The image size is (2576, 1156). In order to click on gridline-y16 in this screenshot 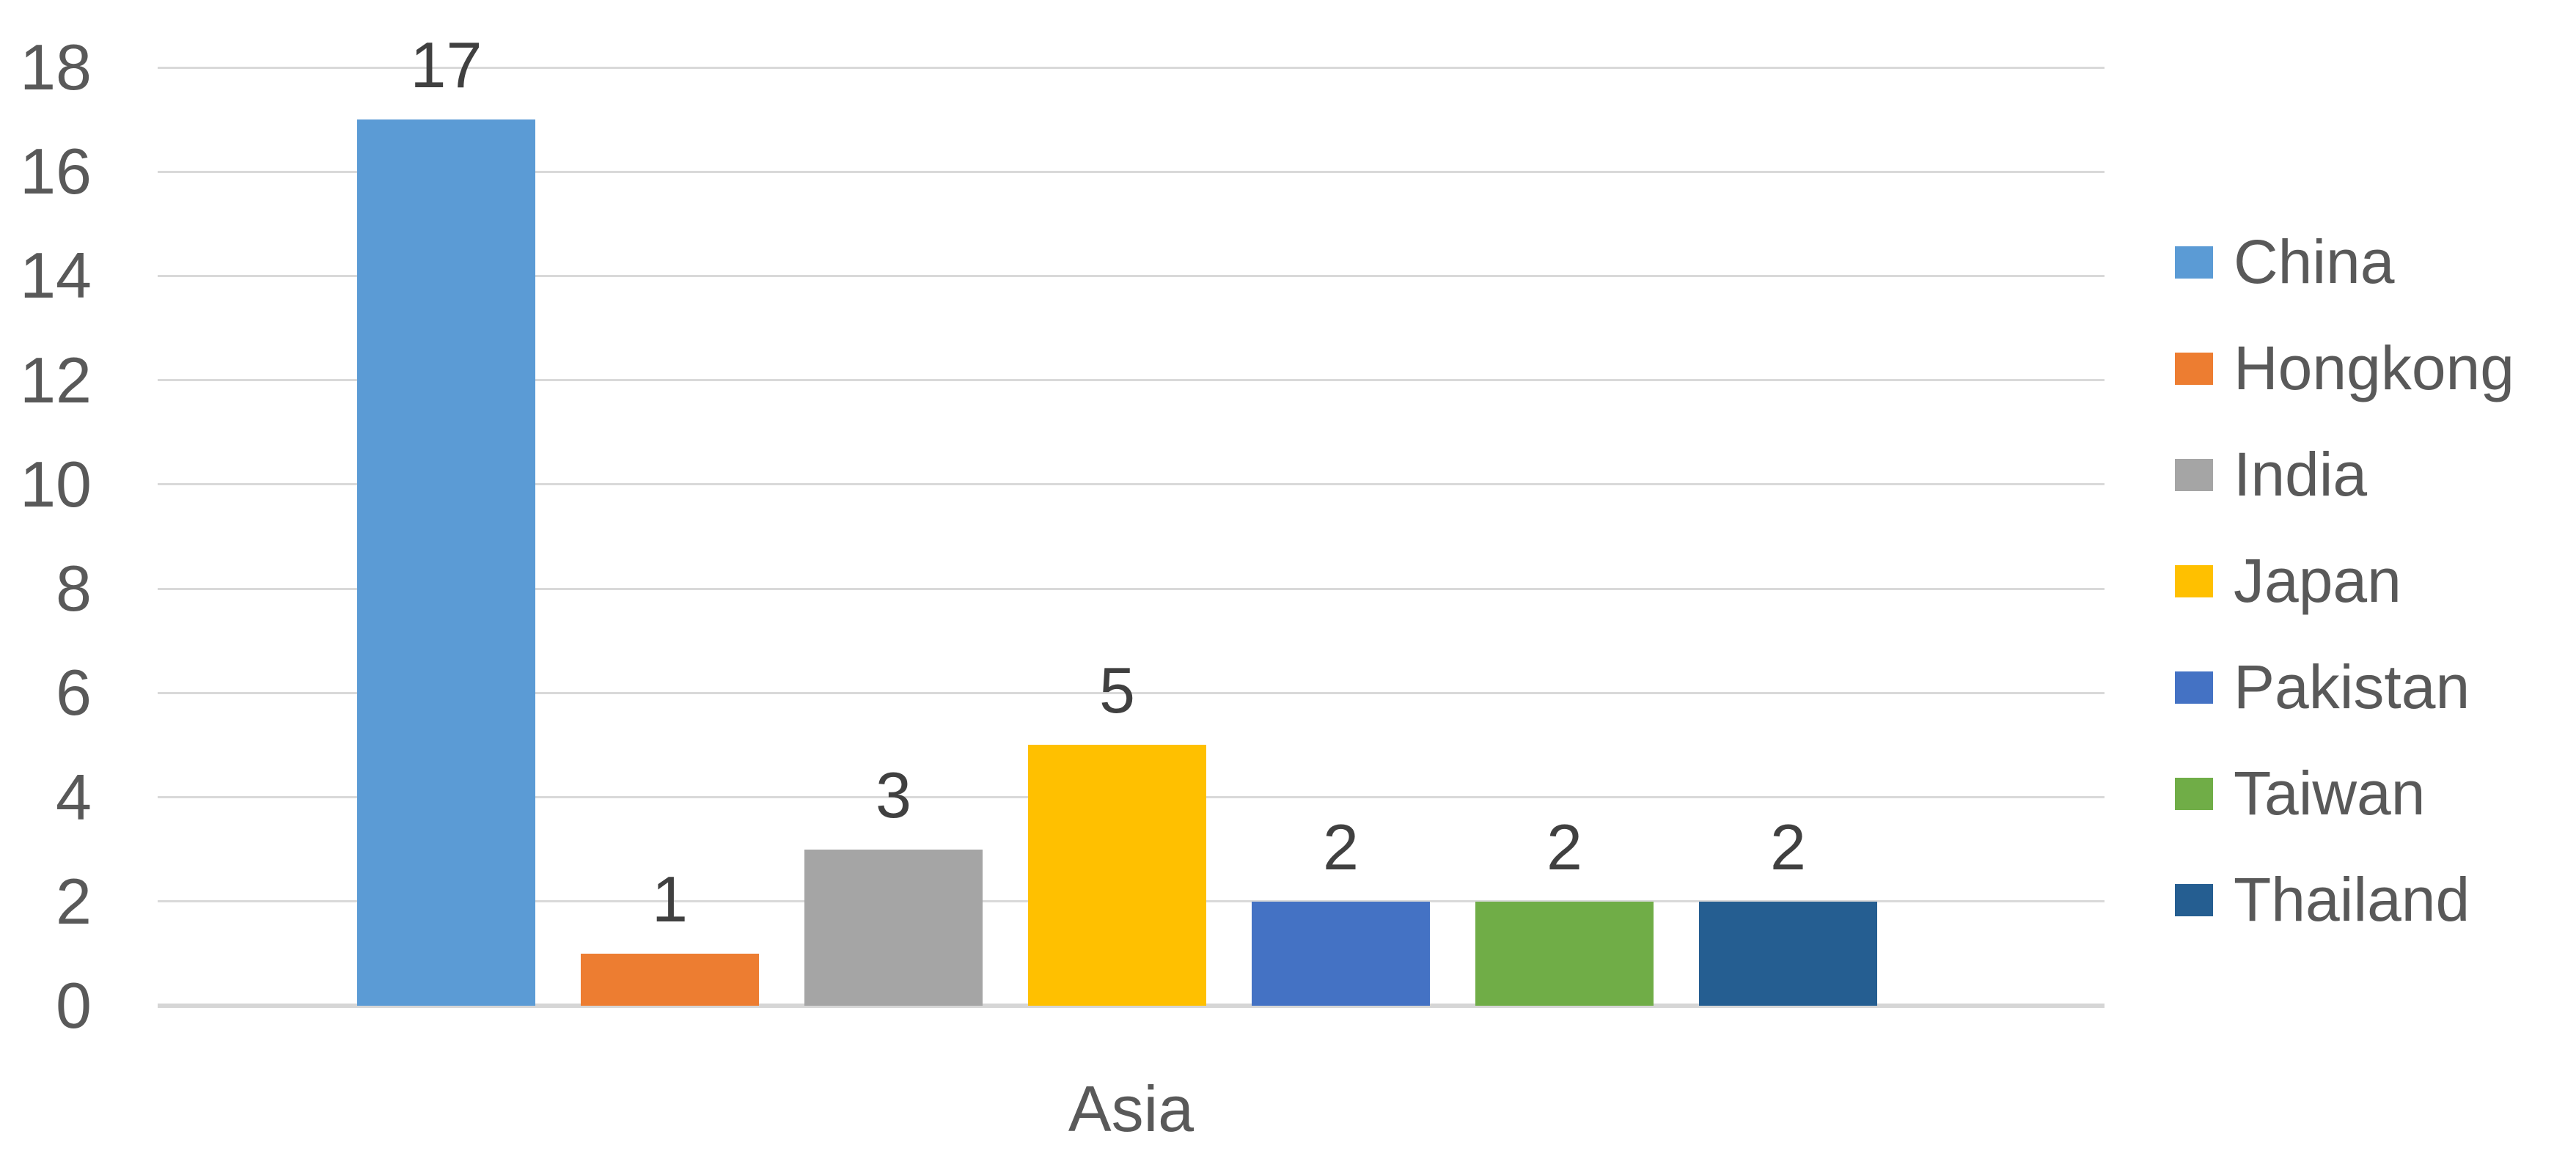, I will do `click(1131, 171)`.